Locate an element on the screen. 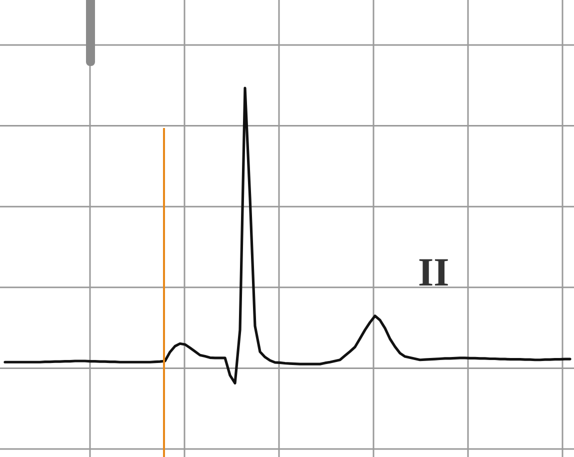 The height and width of the screenshot is (457, 574). annotation: II is located at coordinates (434, 271).